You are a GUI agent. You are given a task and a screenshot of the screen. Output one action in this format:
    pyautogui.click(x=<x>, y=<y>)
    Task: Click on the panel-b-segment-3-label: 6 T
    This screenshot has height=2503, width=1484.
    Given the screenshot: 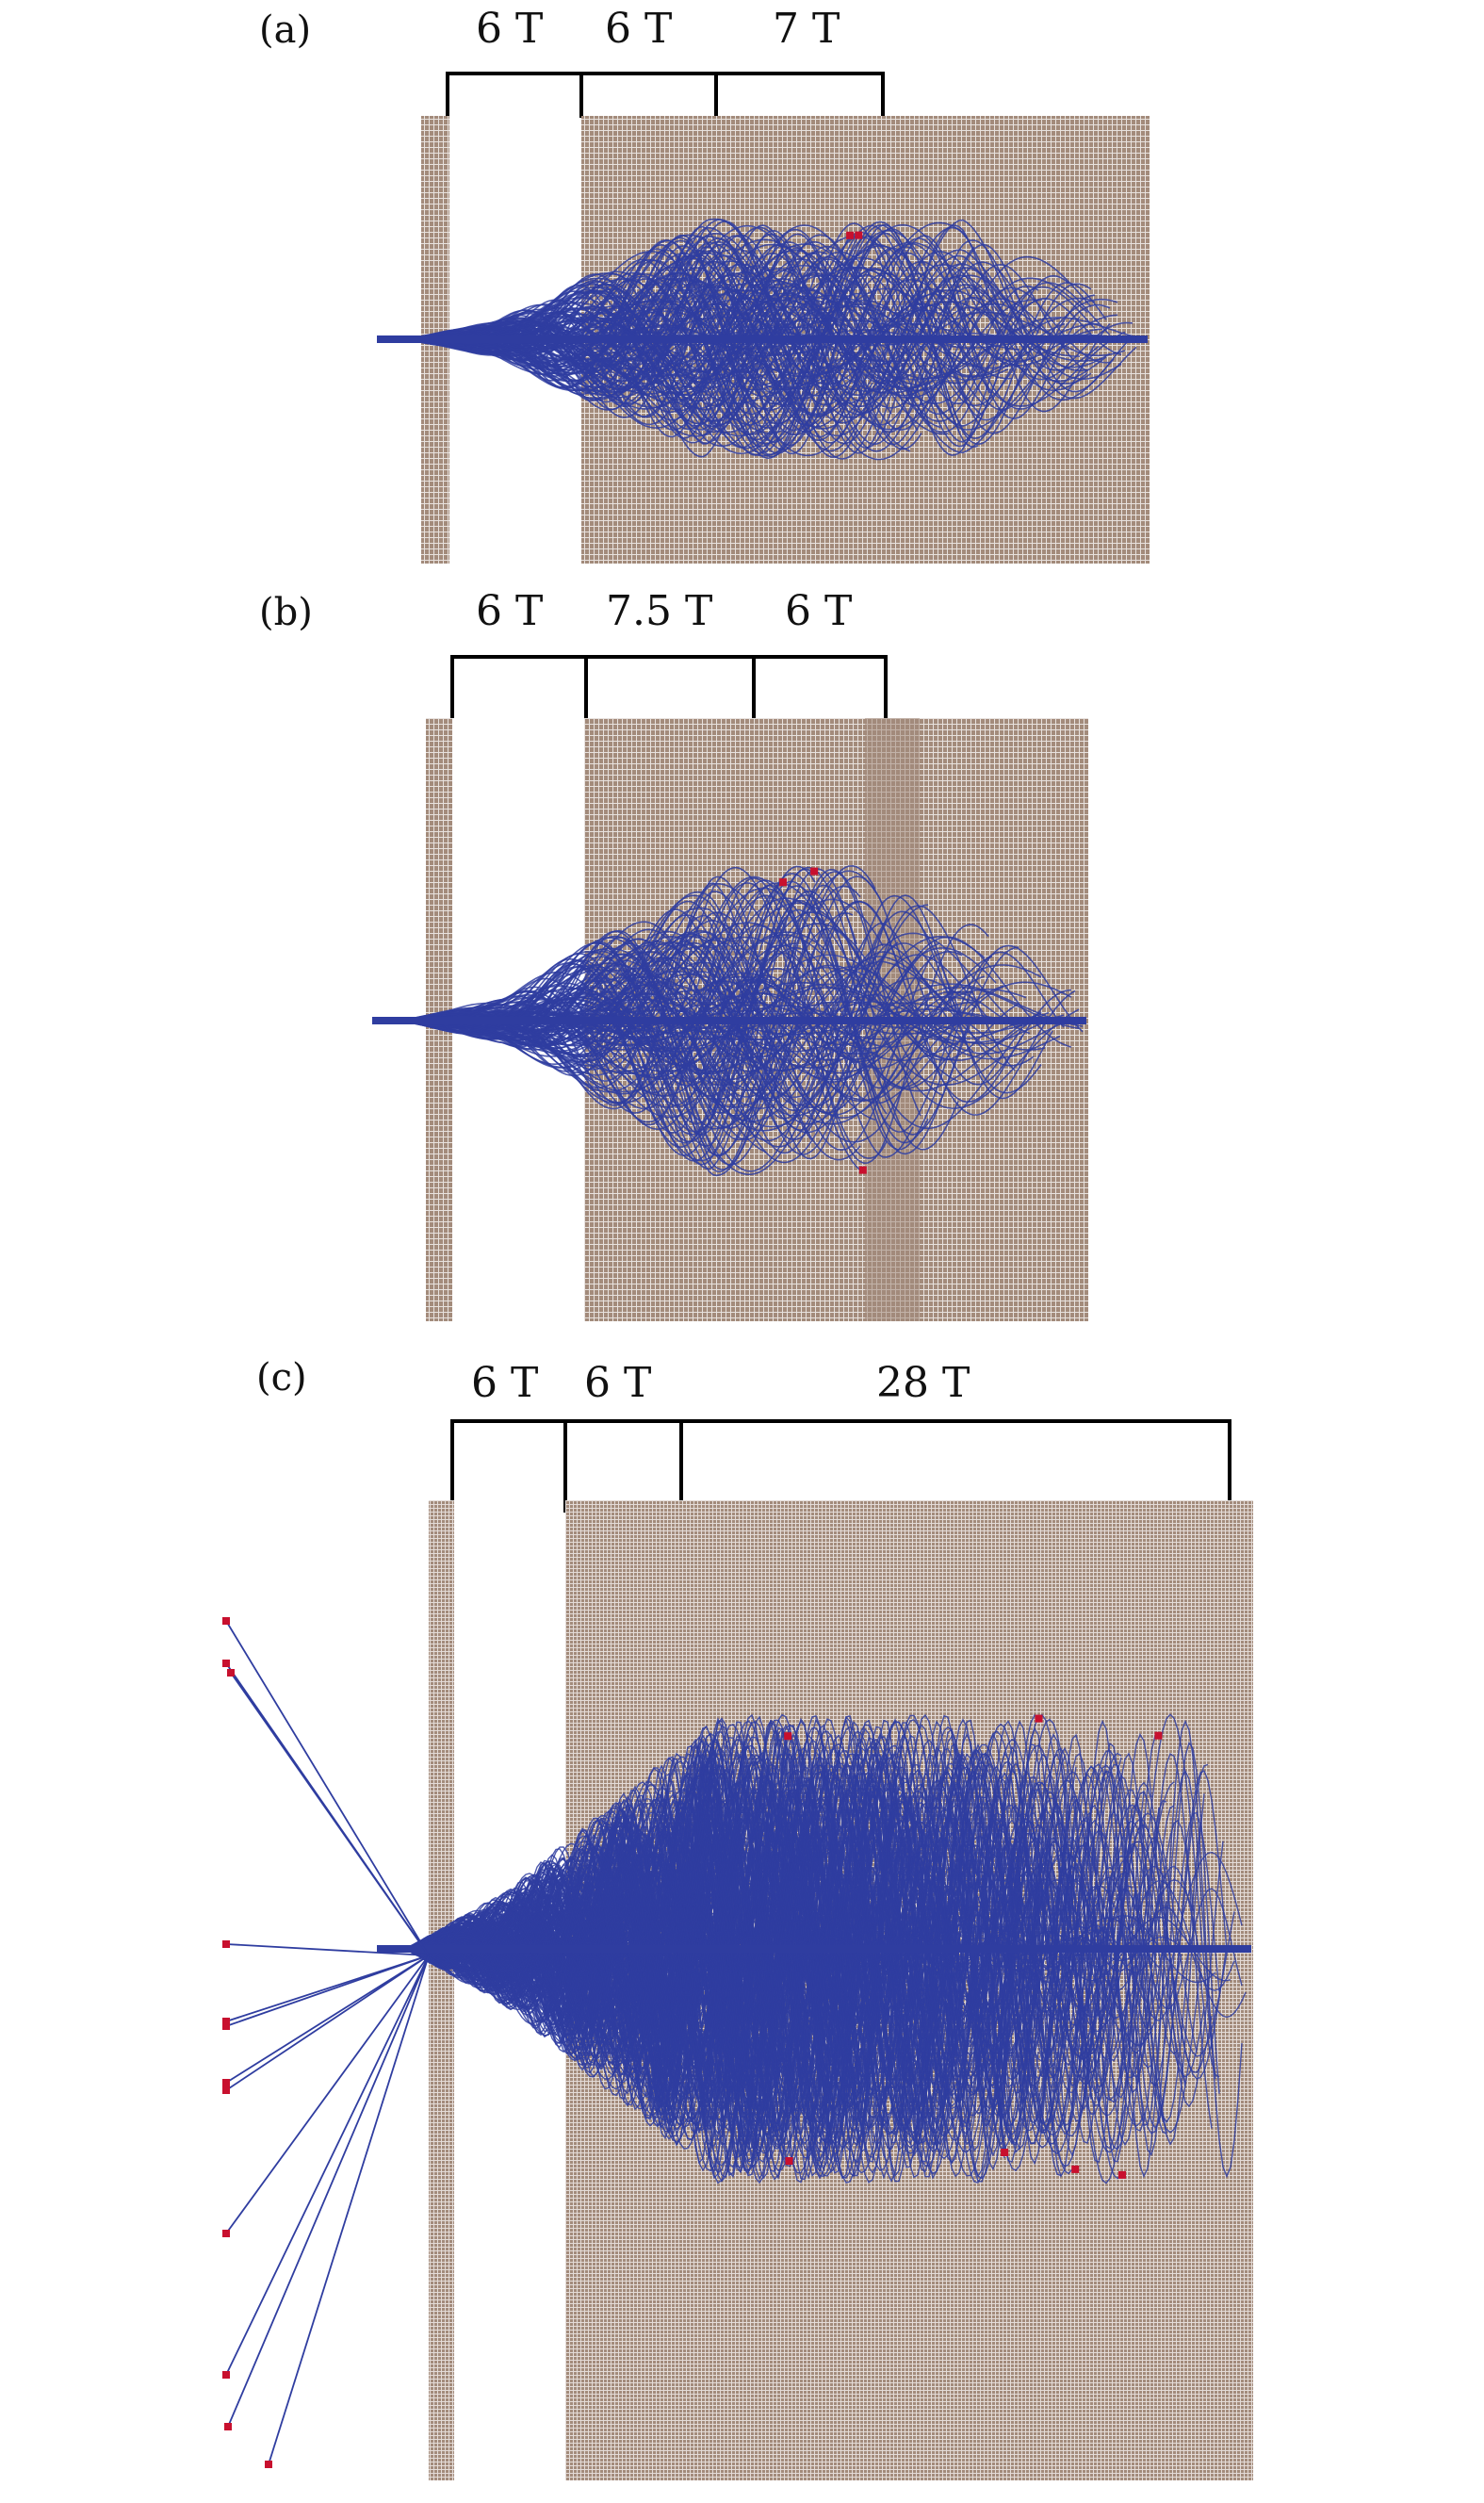 What is the action you would take?
    pyautogui.click(x=818, y=611)
    